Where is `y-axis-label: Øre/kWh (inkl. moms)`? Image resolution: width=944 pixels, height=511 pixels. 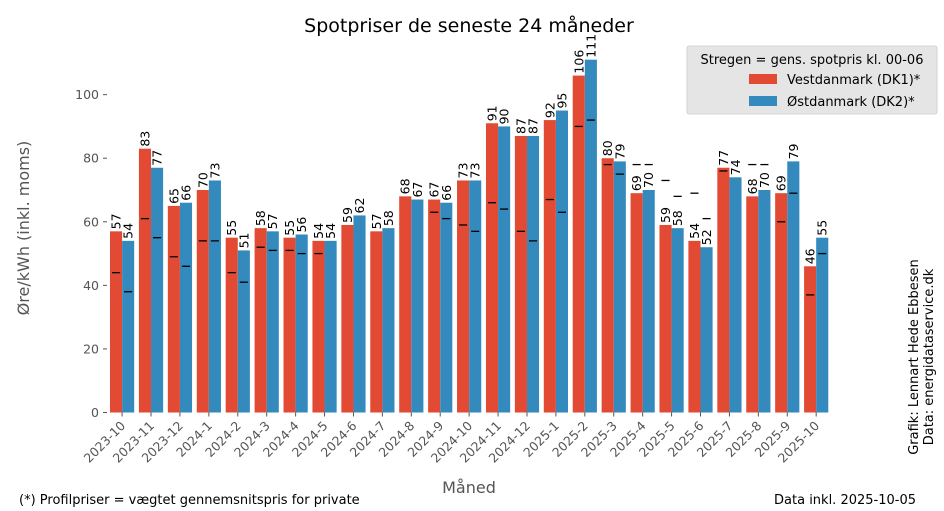
y-axis-label: Øre/kWh (inkl. moms) is located at coordinates (23, 228).